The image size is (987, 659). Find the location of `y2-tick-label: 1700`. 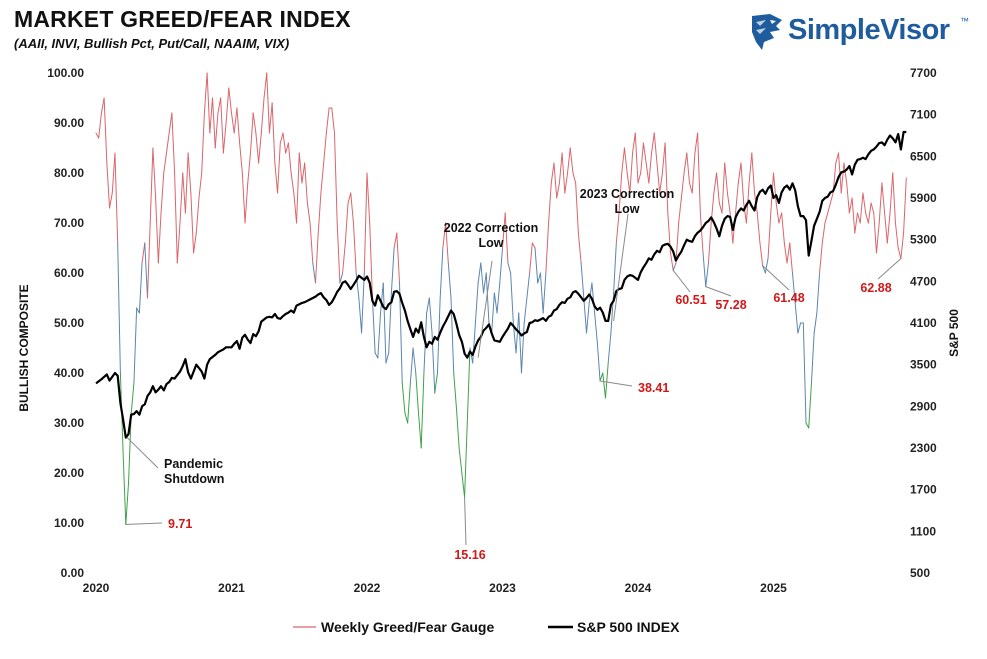

y2-tick-label: 1700 is located at coordinates (923, 490).